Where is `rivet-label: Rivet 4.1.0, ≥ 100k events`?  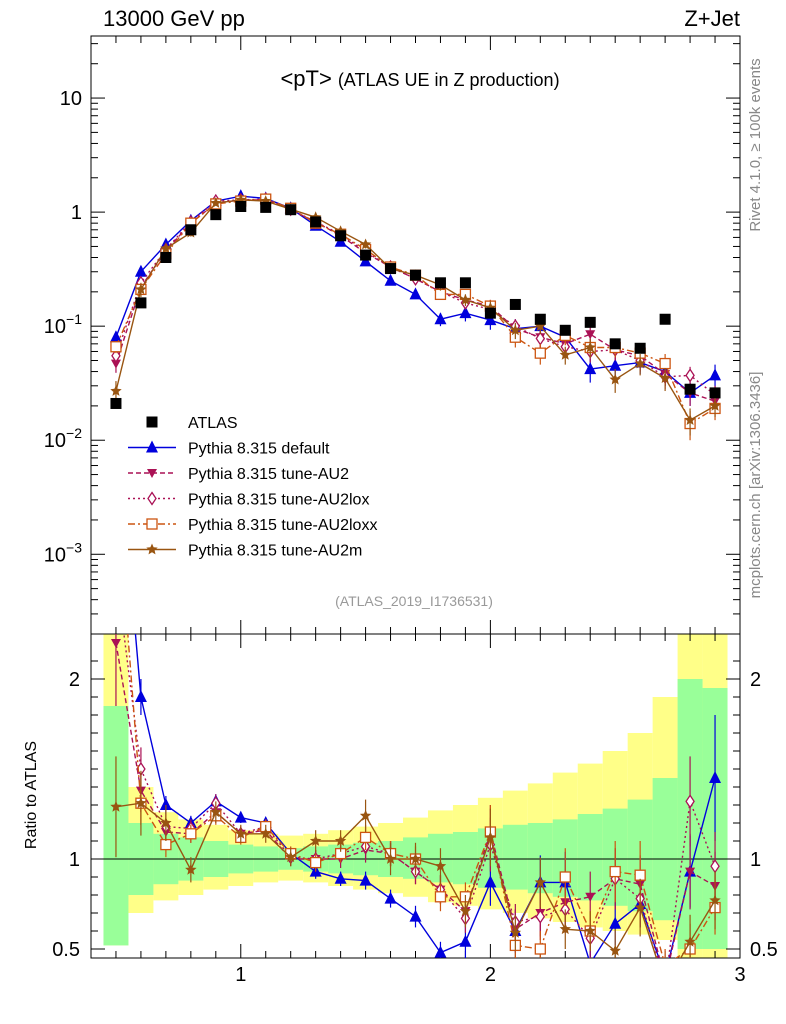
rivet-label: Rivet 4.1.0, ≥ 100k events is located at coordinates (755, 144).